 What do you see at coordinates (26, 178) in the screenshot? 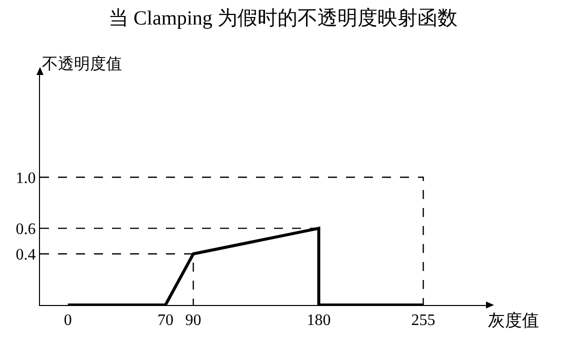
I see `y-tick-label: 1.0` at bounding box center [26, 178].